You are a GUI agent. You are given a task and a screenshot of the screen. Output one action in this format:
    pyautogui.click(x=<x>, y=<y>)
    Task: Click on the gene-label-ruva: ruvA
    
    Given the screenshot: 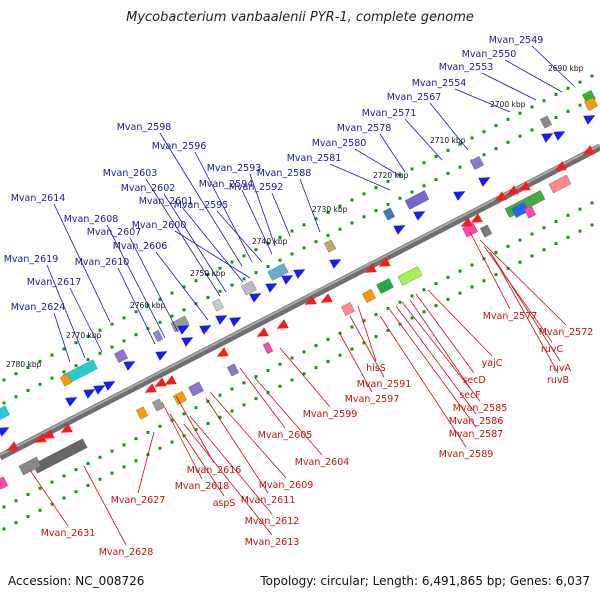 What is the action you would take?
    pyautogui.click(x=560, y=368)
    